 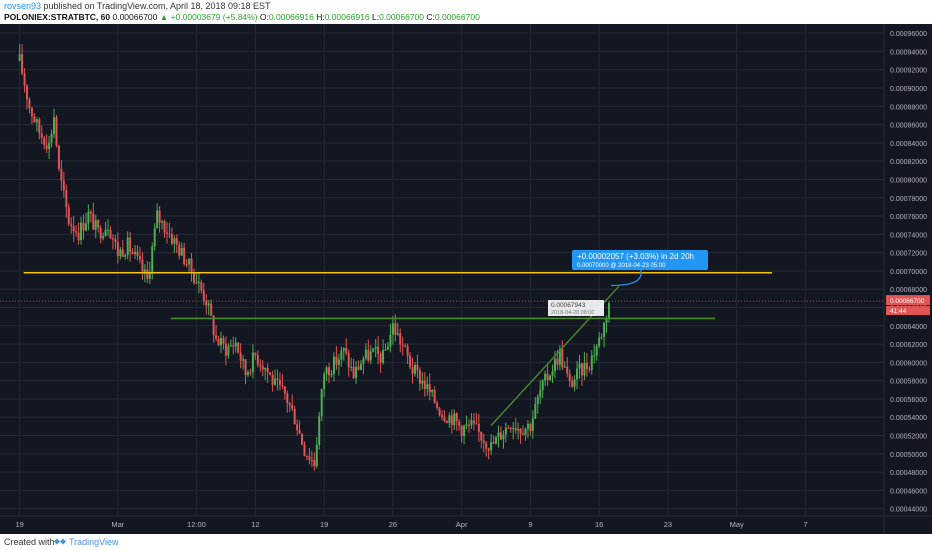 What do you see at coordinates (402, 17) in the screenshot?
I see `low-value: 0.00066700` at bounding box center [402, 17].